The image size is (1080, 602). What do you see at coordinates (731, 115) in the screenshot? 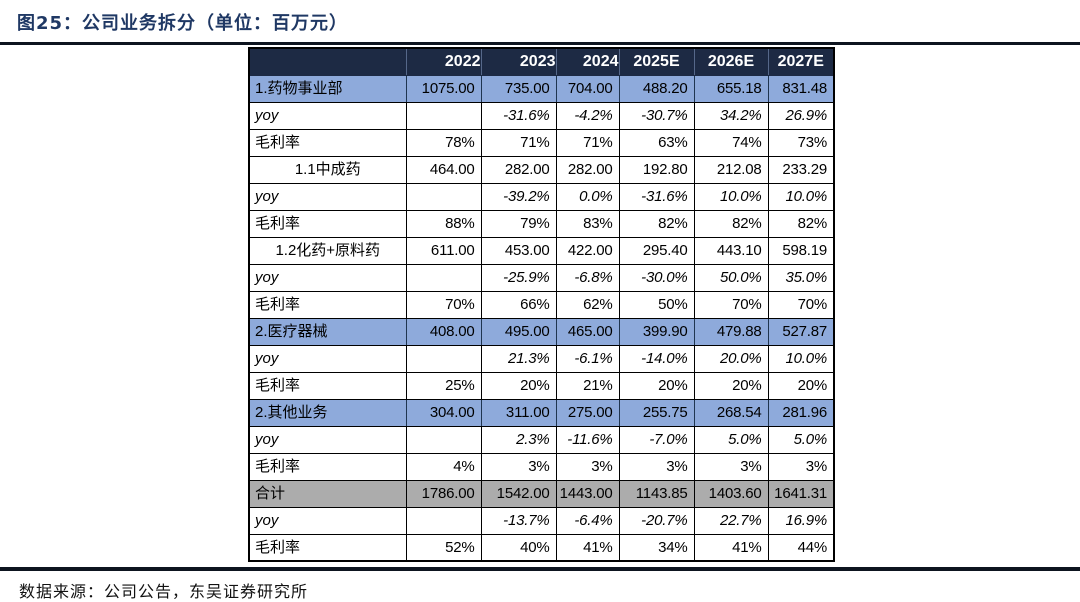
I see `value-cell: 34.2%` at bounding box center [731, 115].